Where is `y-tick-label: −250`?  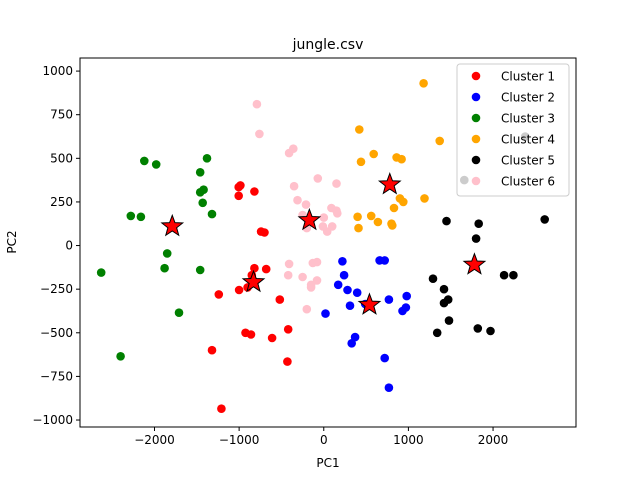
y-tick-label: −250 is located at coordinates (56, 289).